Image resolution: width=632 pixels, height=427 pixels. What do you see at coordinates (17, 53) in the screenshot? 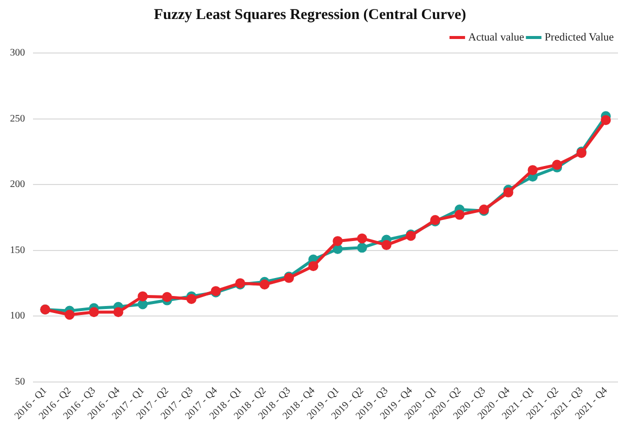
I see `y-tick-label: 300` at bounding box center [17, 53].